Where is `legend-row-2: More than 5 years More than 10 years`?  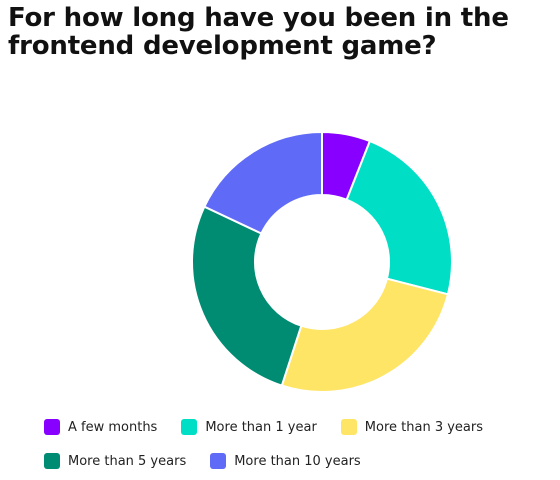
legend-row-2: More than 5 years More than 10 years is located at coordinates (299, 461).